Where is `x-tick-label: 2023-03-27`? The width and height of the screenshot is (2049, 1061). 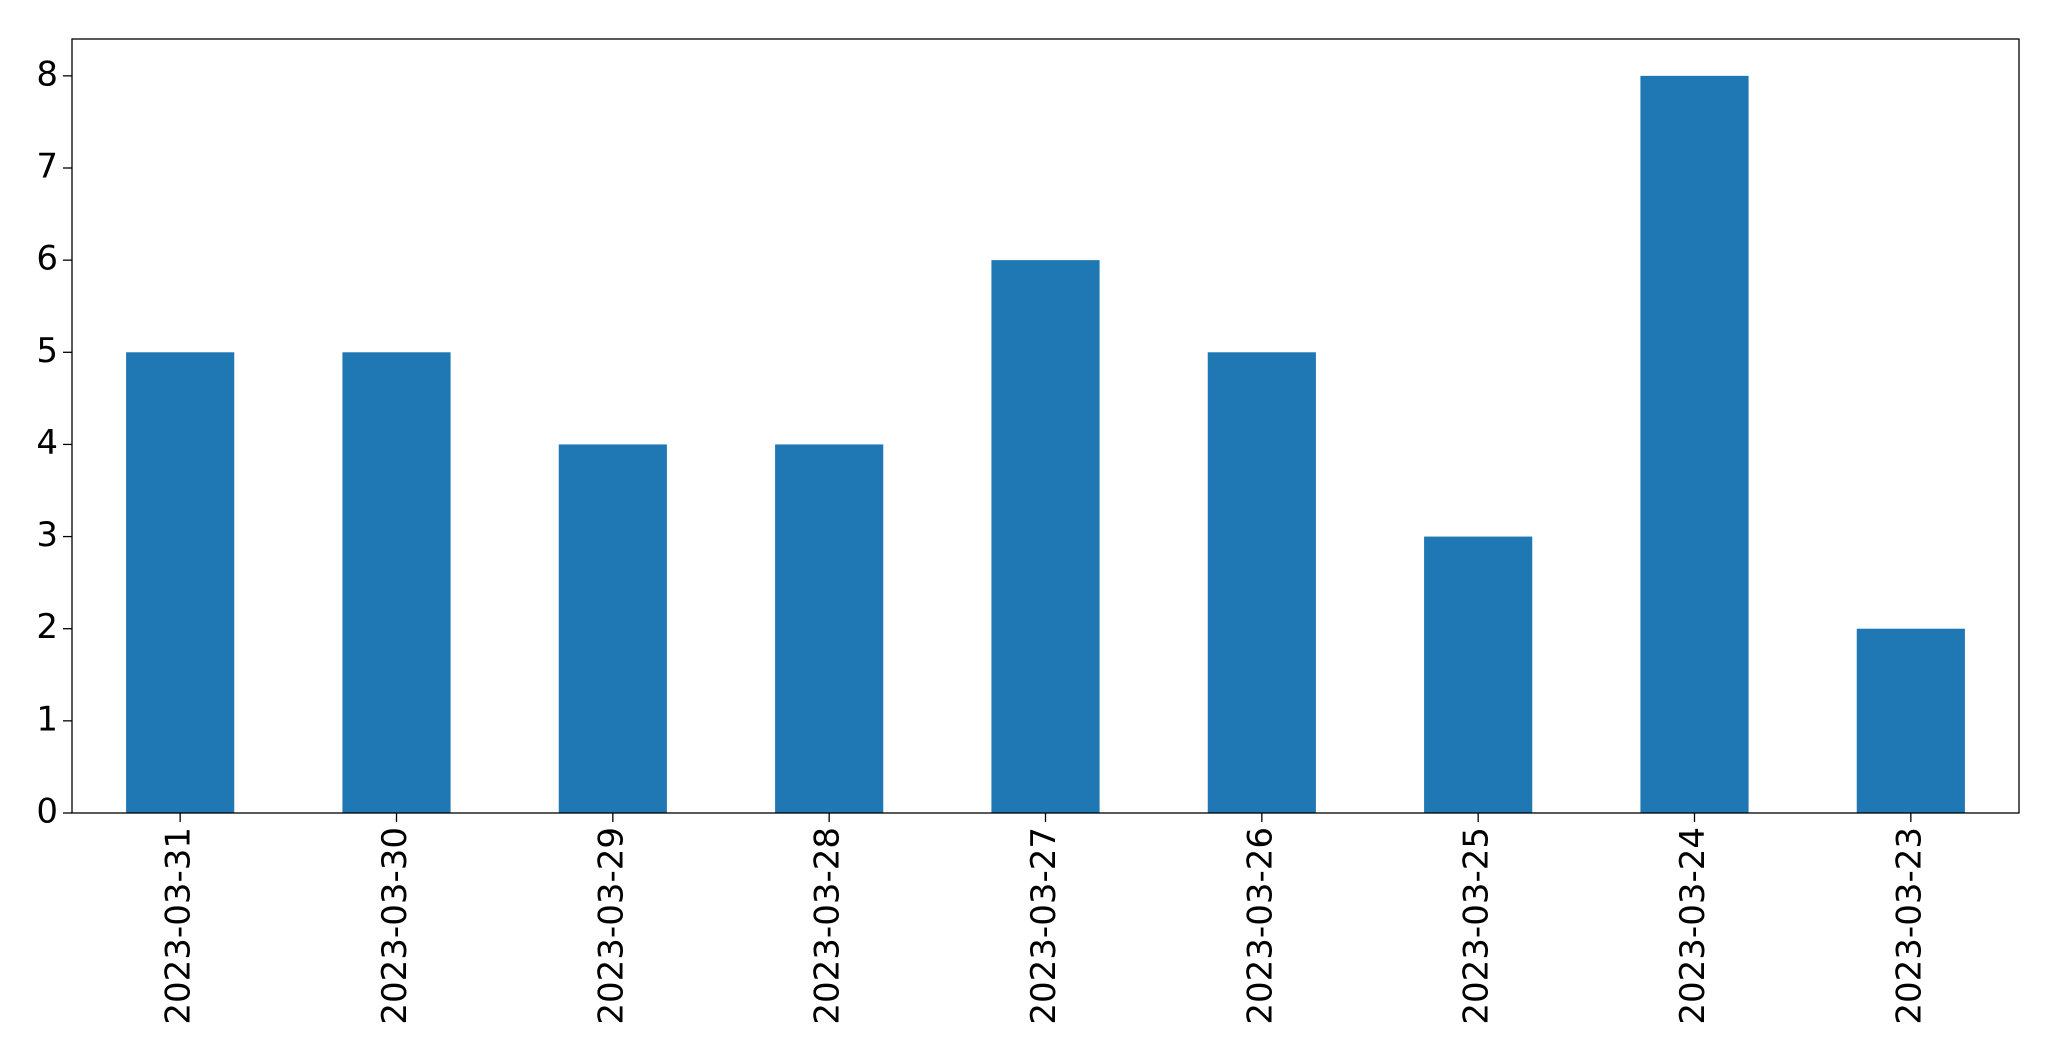
x-tick-label: 2023-03-27 is located at coordinates (1044, 926).